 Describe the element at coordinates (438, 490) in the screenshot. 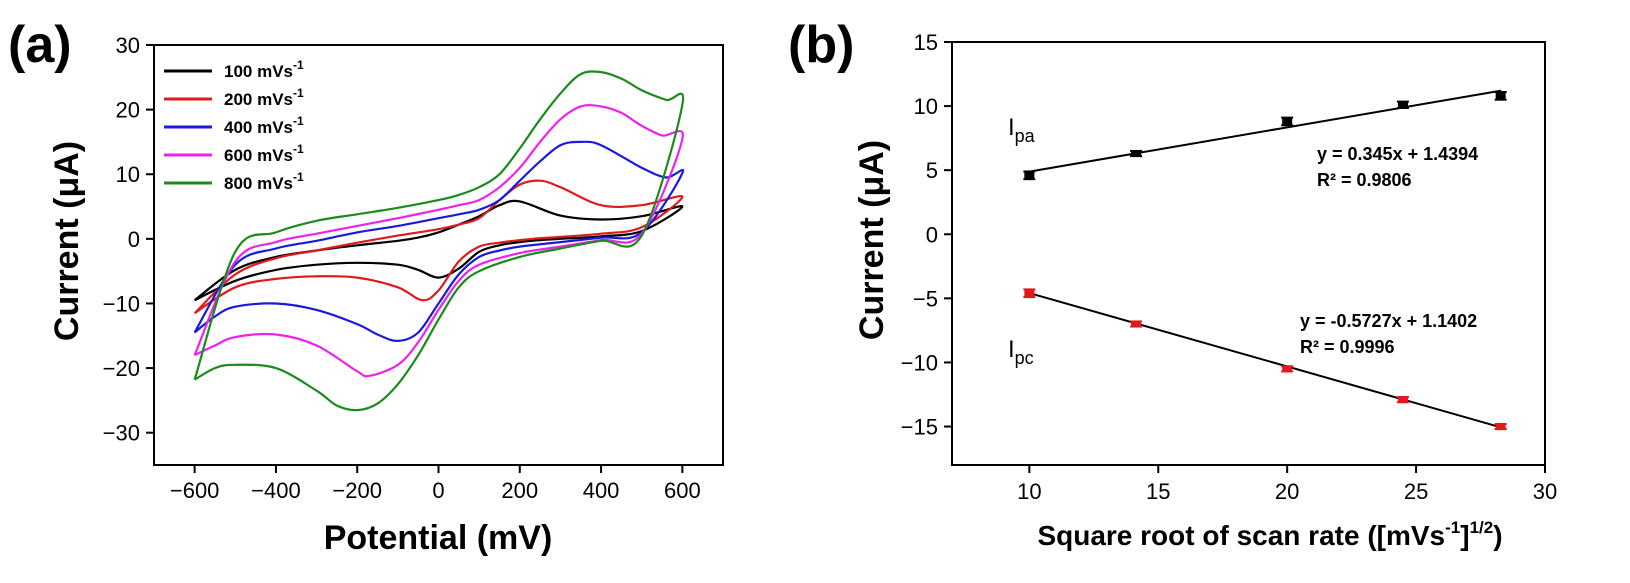

I see `a-x-tick-label: 0` at that location.